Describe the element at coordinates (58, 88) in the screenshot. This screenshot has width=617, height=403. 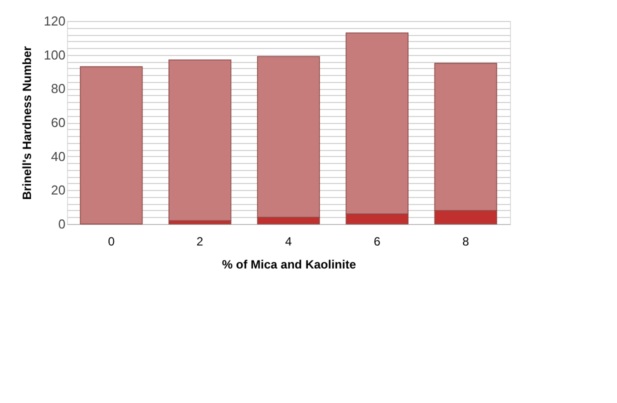
I see `y-tick-label: 80` at that location.